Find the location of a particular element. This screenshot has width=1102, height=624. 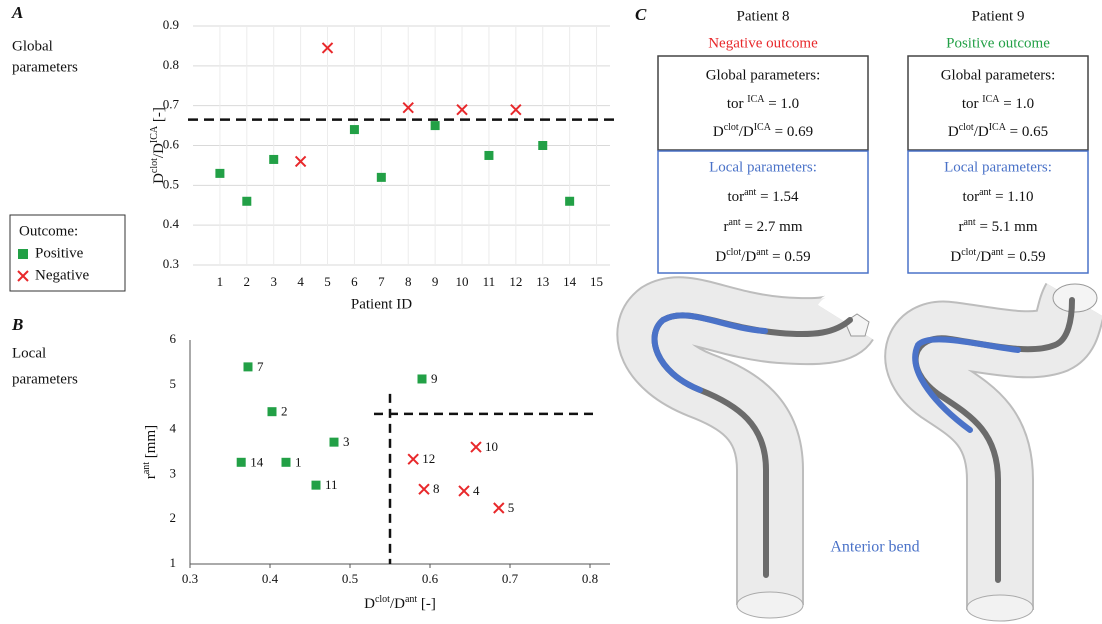

y-tick-label: 3 is located at coordinates (173, 472).